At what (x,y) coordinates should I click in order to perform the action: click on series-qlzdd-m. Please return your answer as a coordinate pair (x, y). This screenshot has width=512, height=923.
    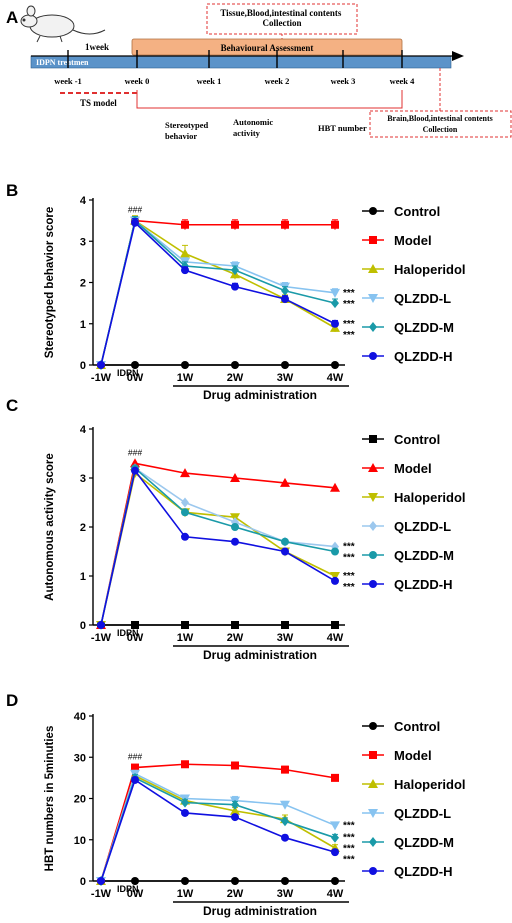
    Looking at the image, I should click on (218, 546).